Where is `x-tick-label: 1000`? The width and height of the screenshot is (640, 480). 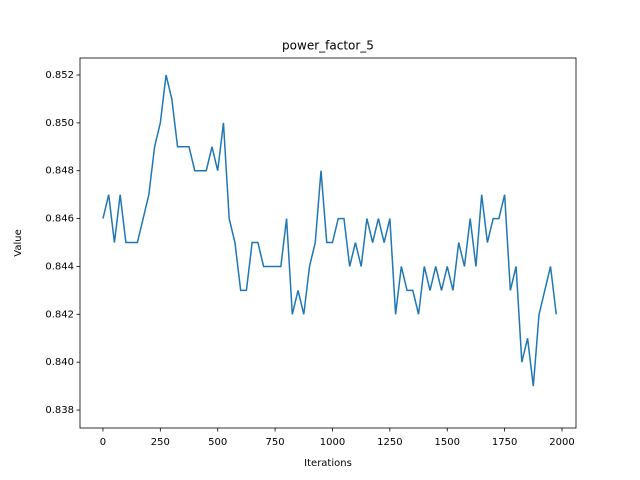 x-tick-label: 1000 is located at coordinates (332, 442).